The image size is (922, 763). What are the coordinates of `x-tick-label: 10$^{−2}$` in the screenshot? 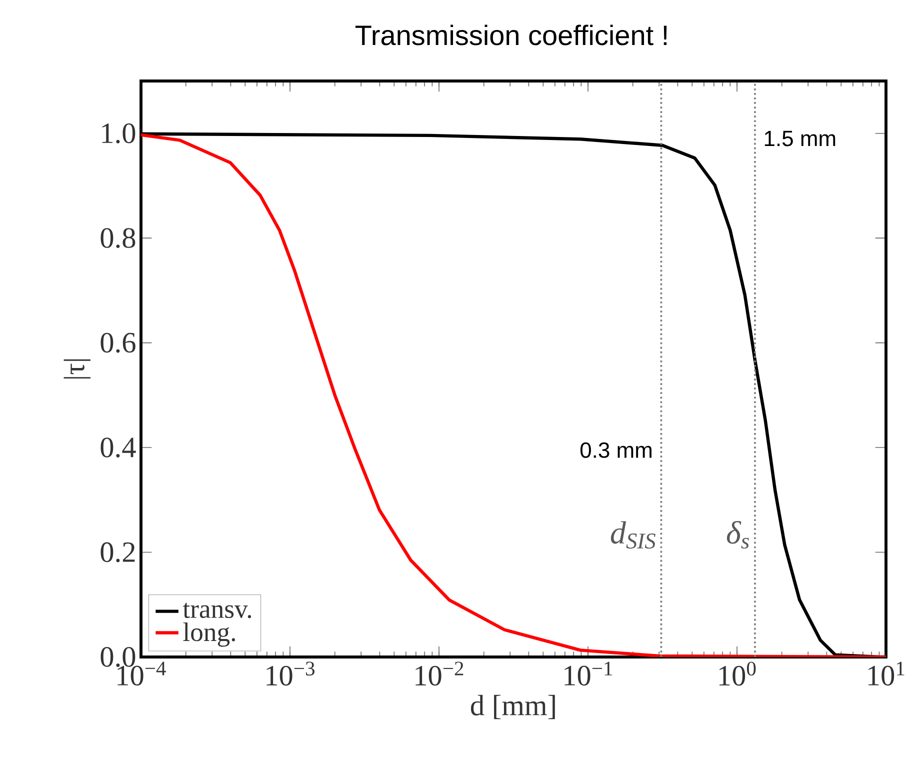 It's located at (440, 674).